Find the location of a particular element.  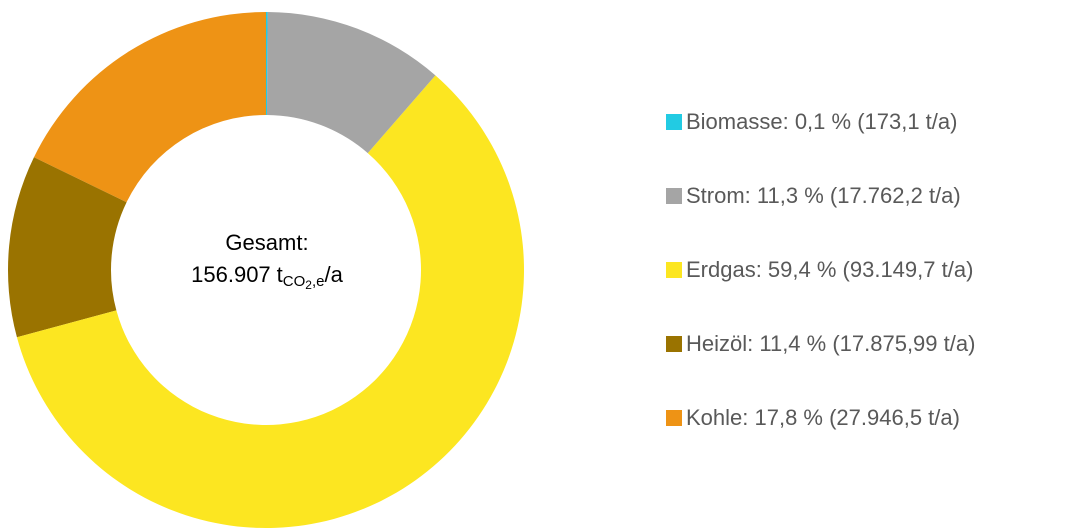

unit: t is located at coordinates (280, 274).